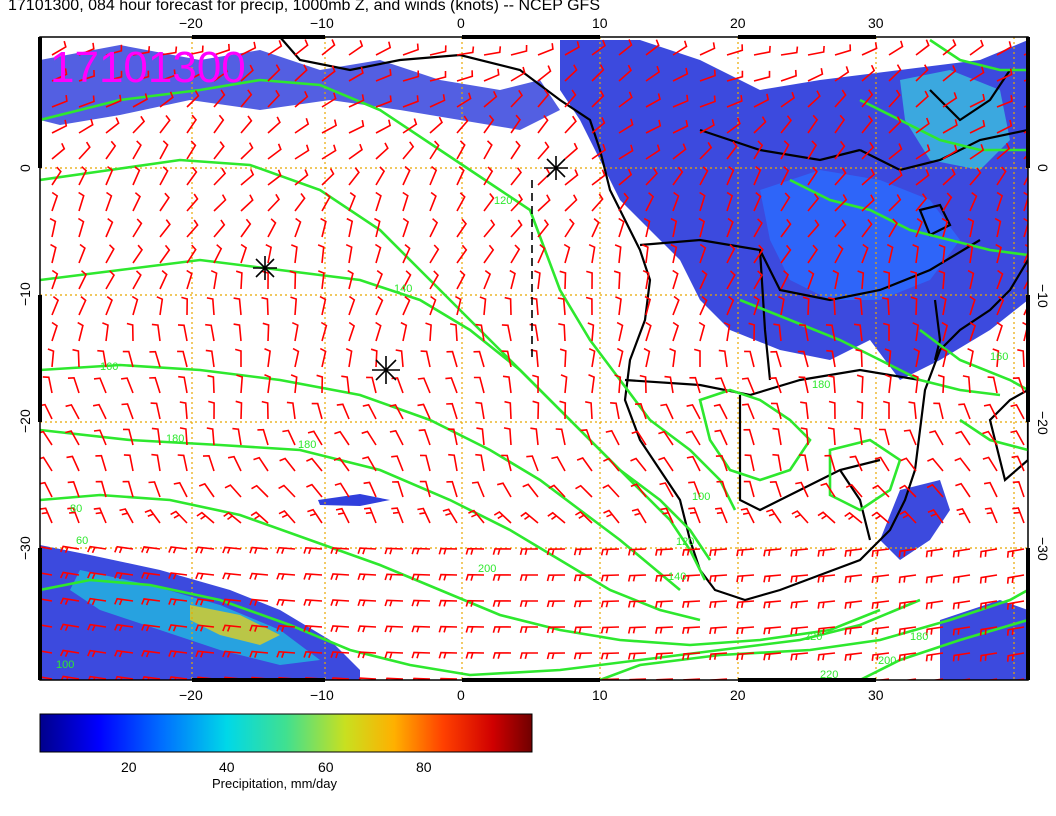 The height and width of the screenshot is (816, 1056). What do you see at coordinates (148, 67) in the screenshot?
I see `date-stamp: 17101300` at bounding box center [148, 67].